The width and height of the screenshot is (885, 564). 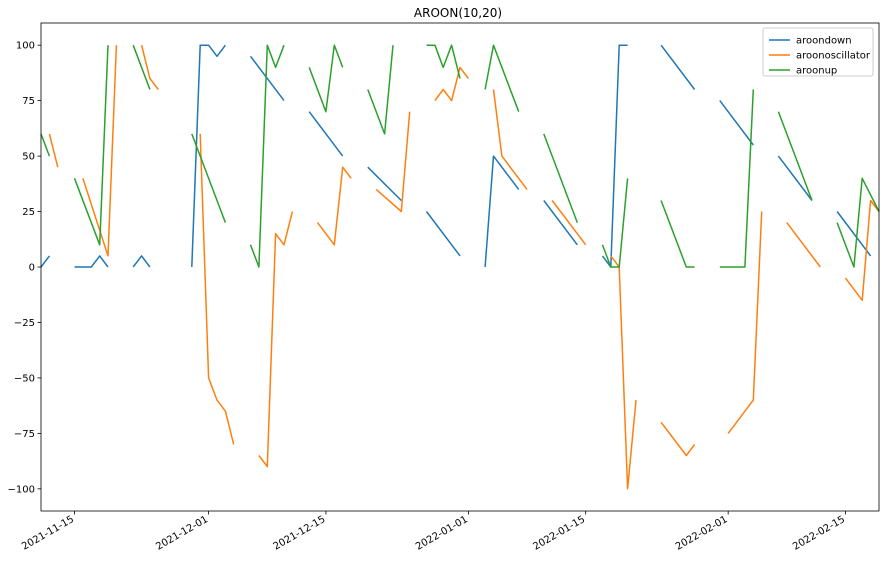 I want to click on chart-title: AROON(10,20), so click(x=458, y=13).